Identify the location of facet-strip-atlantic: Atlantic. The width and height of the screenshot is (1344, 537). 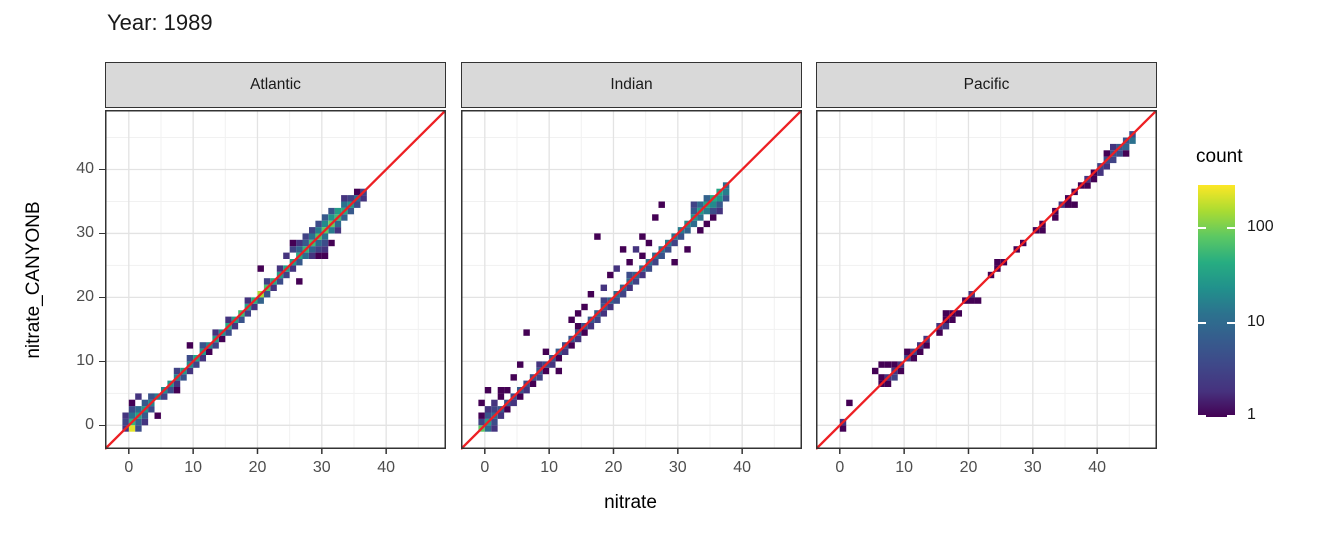
(275, 85).